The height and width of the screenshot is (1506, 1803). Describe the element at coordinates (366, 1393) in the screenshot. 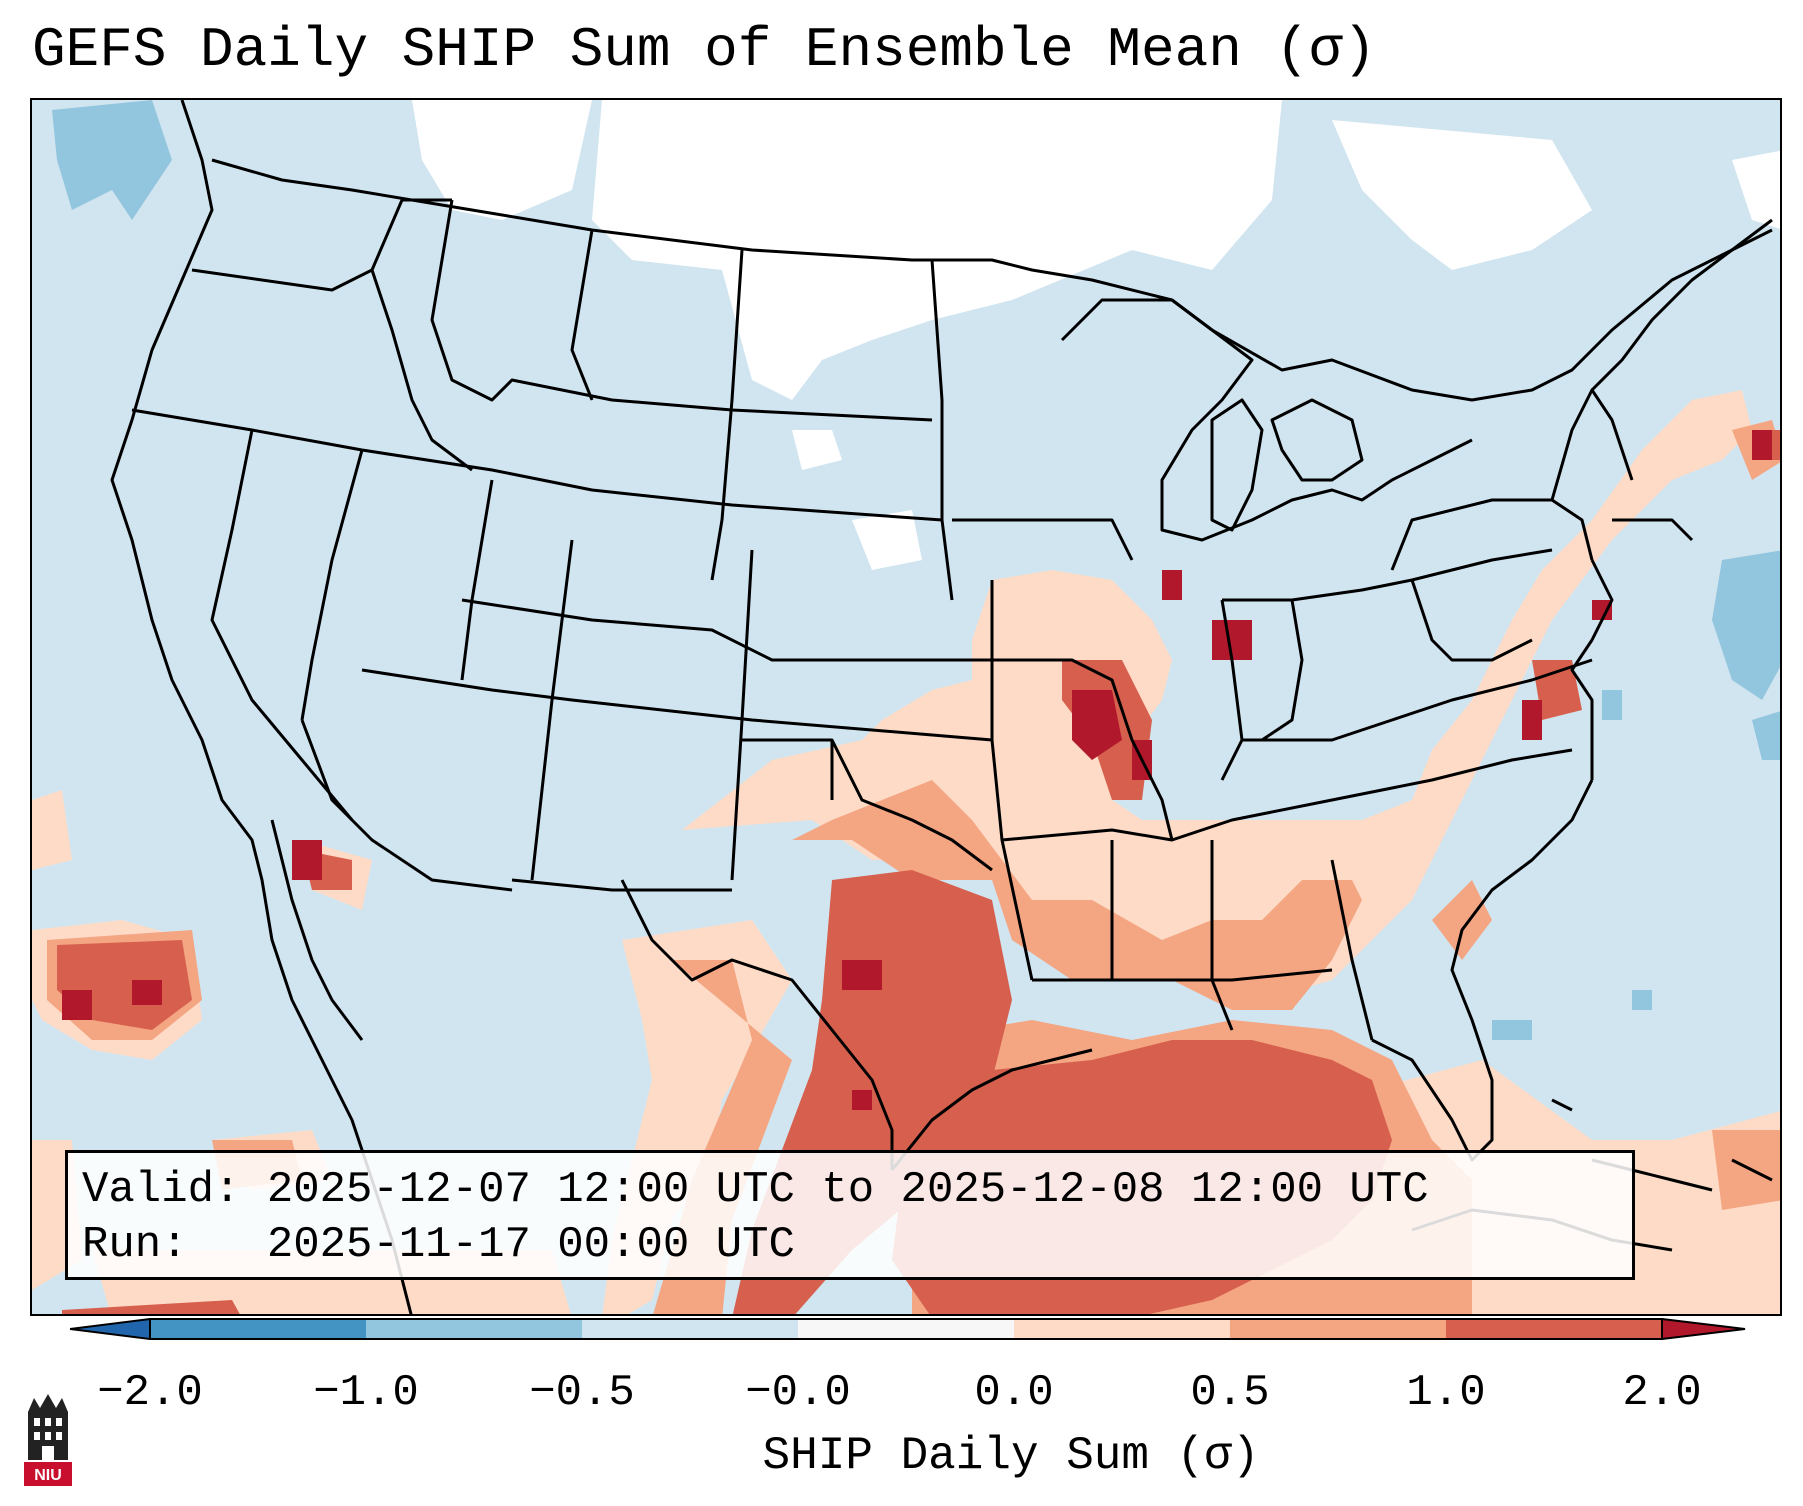

I see `colorbar-tick-label: −1.0` at that location.